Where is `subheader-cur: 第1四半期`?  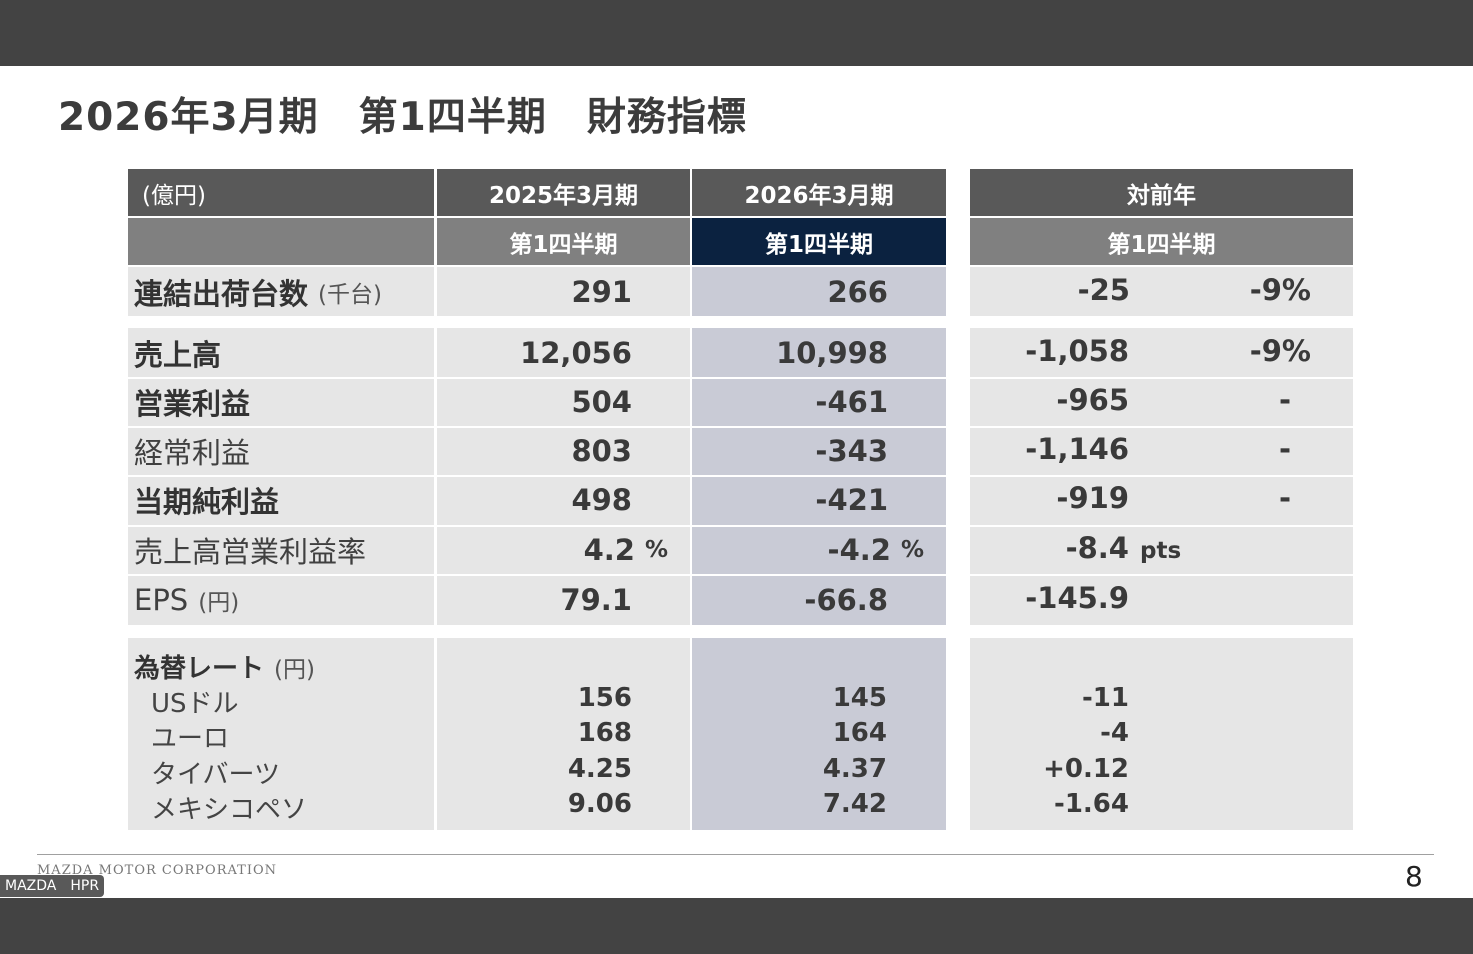 subheader-cur: 第1四半期 is located at coordinates (819, 241).